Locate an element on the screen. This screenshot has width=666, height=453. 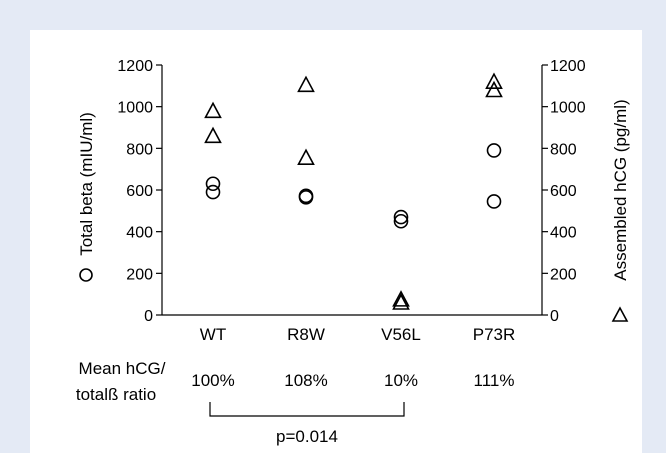
ratio-values-group: 100% 108% 10% 111% is located at coordinates (352, 380).